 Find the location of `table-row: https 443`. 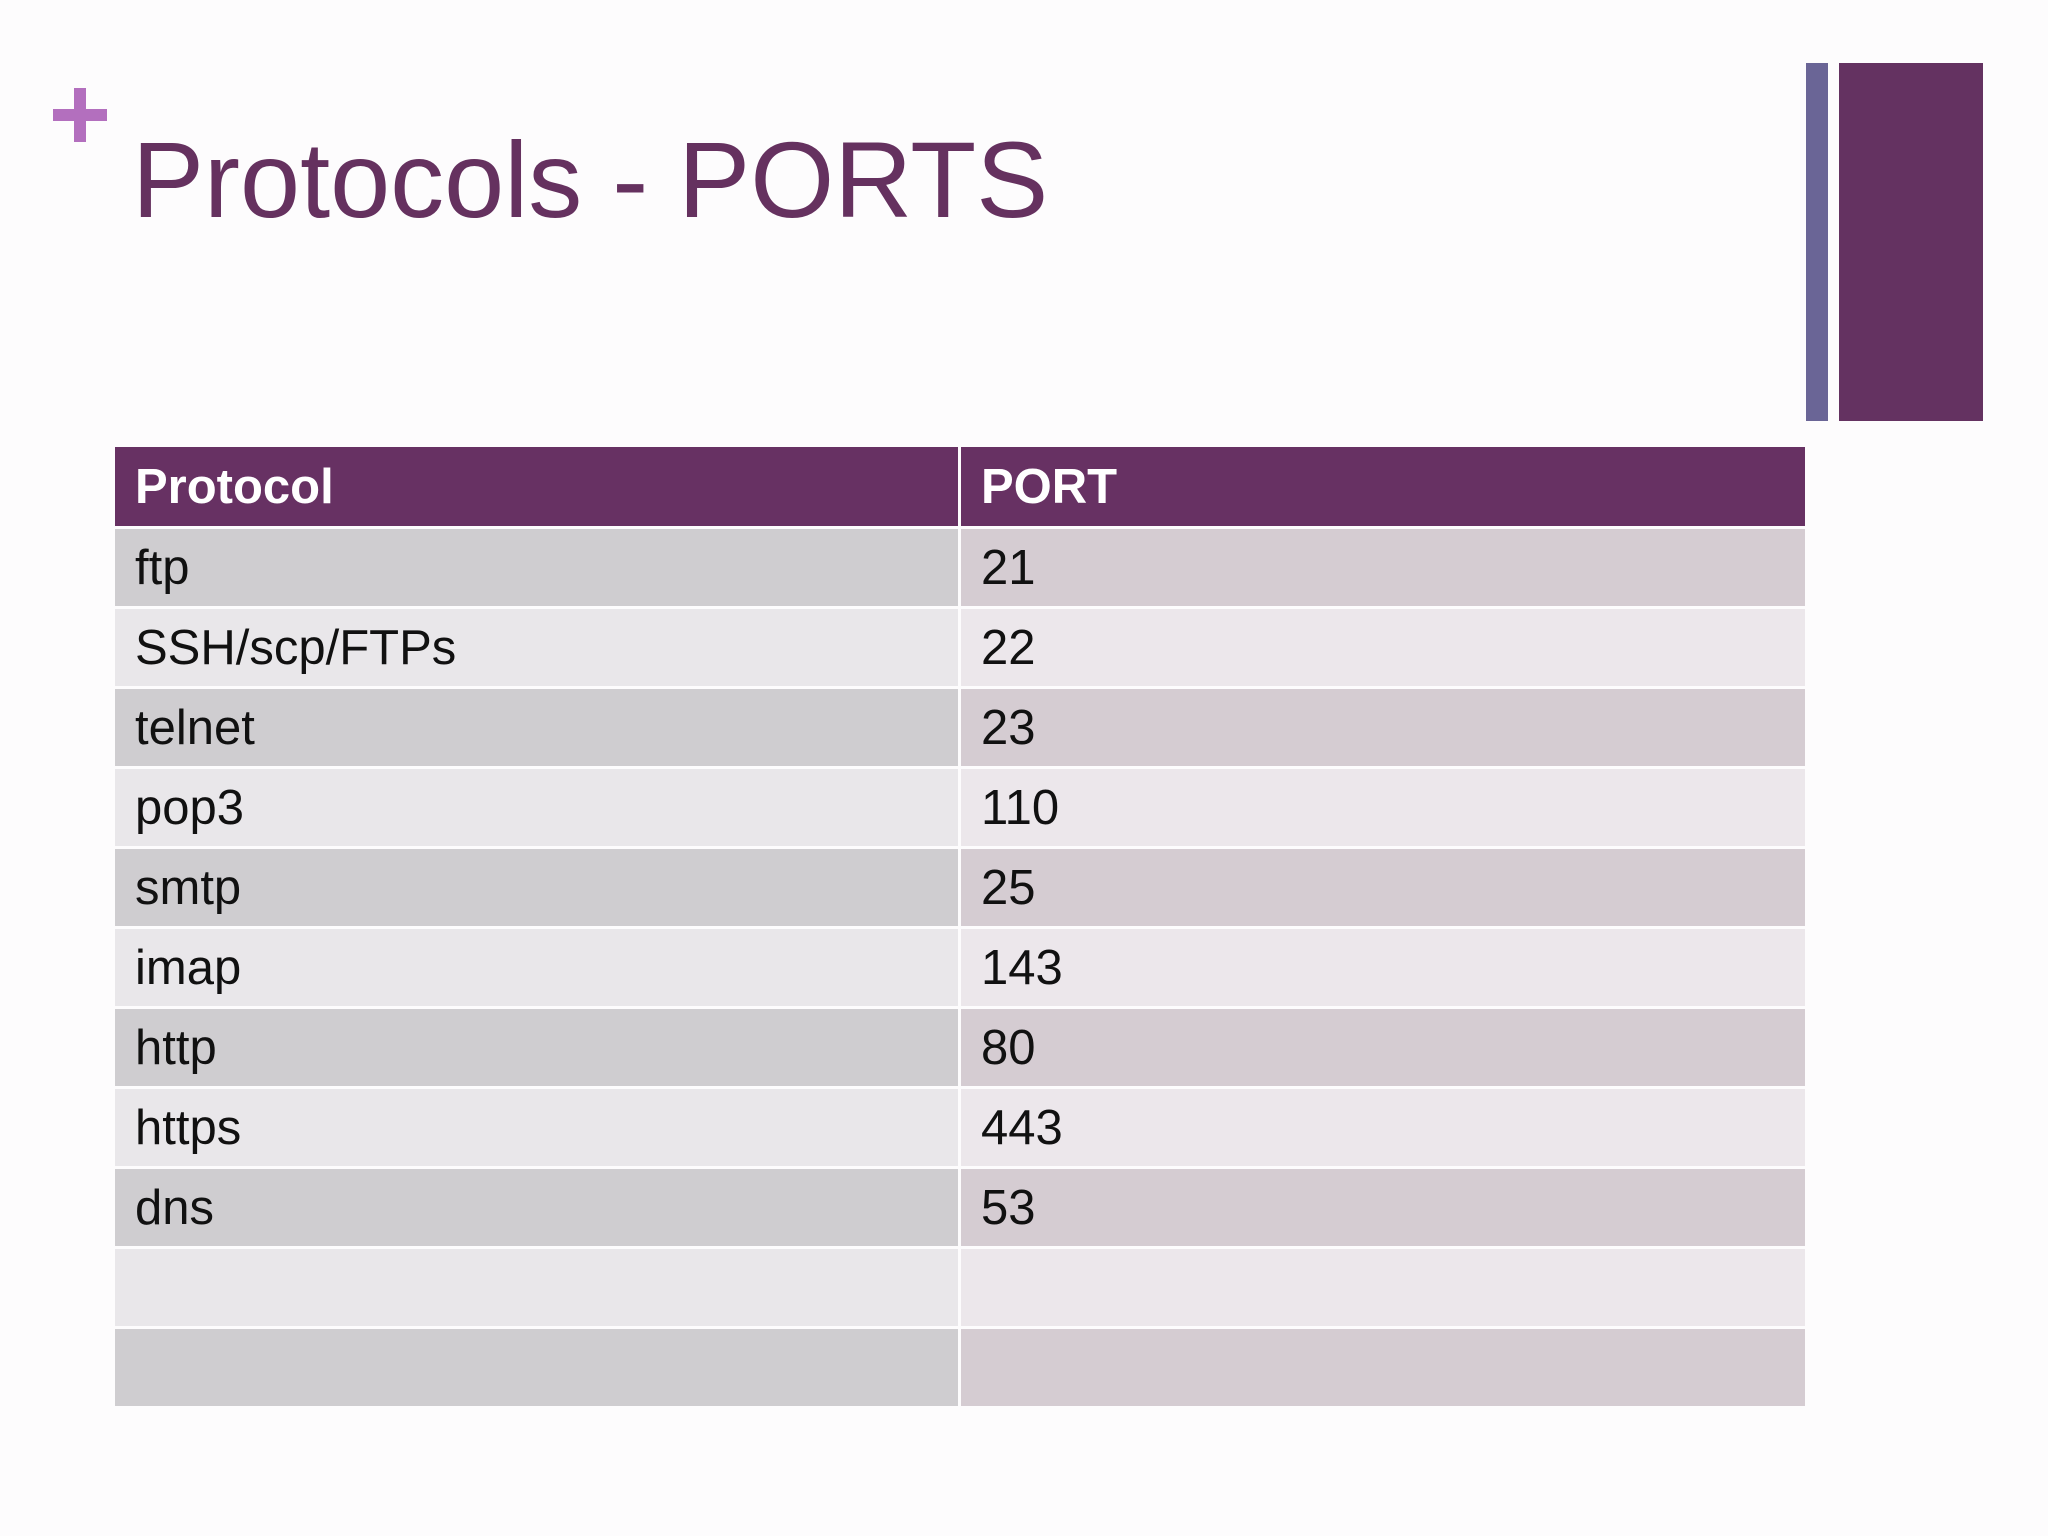

table-row: https 443 is located at coordinates (960, 1127).